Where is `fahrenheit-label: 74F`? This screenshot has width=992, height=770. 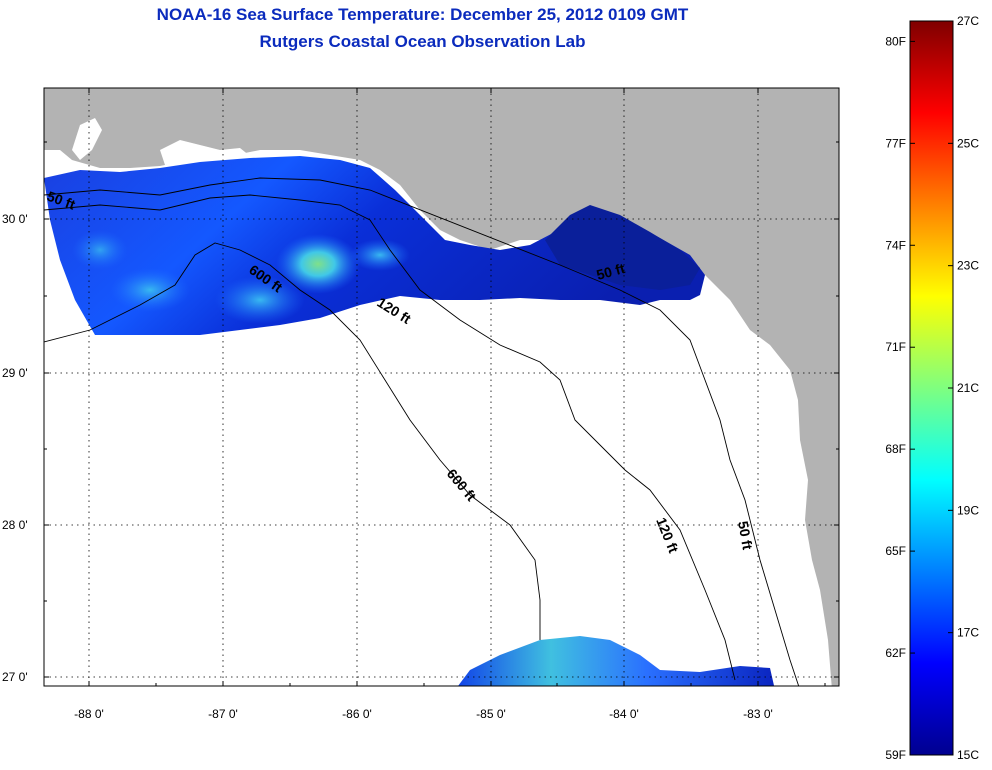
fahrenheit-label: 74F is located at coordinates (895, 245).